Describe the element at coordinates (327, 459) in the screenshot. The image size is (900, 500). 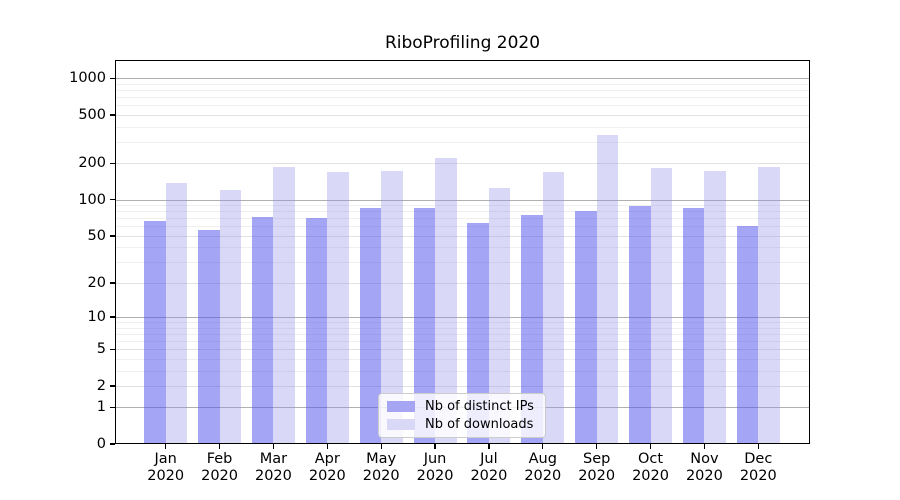
I see `x-tick-month: Apr` at that location.